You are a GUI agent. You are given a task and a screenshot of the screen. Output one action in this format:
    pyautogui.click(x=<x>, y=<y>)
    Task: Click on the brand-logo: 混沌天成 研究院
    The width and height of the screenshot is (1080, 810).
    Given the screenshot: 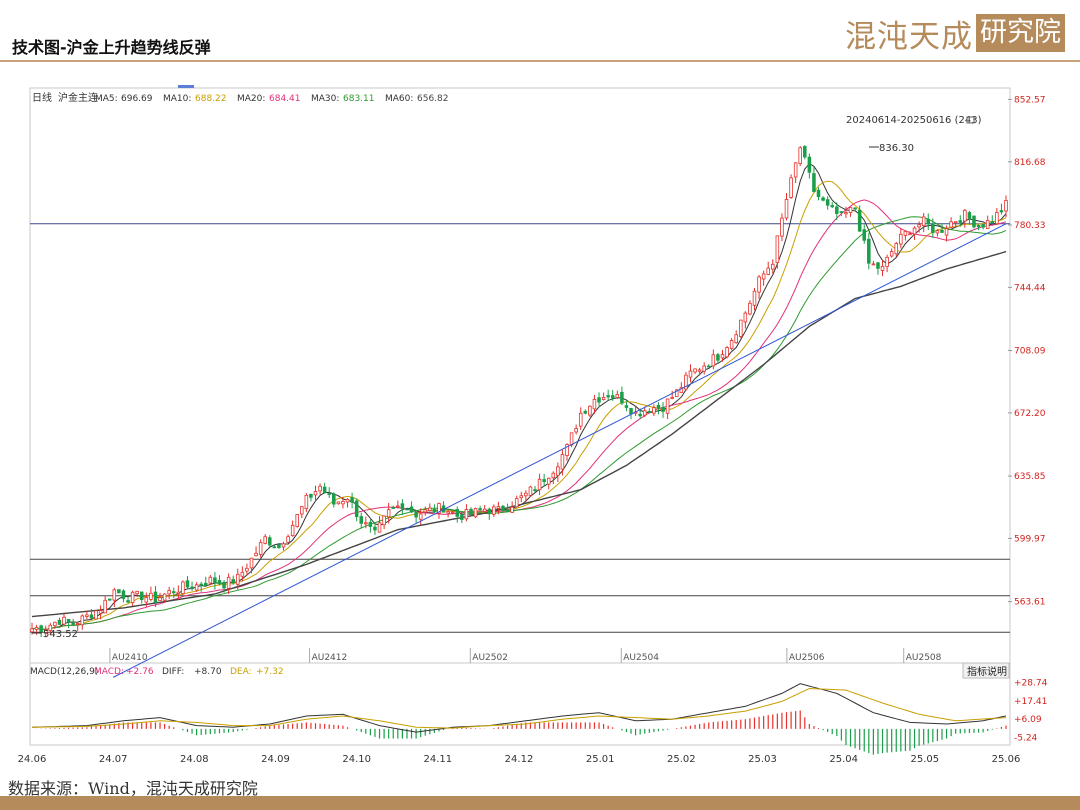 What is the action you would take?
    pyautogui.click(x=955, y=33)
    